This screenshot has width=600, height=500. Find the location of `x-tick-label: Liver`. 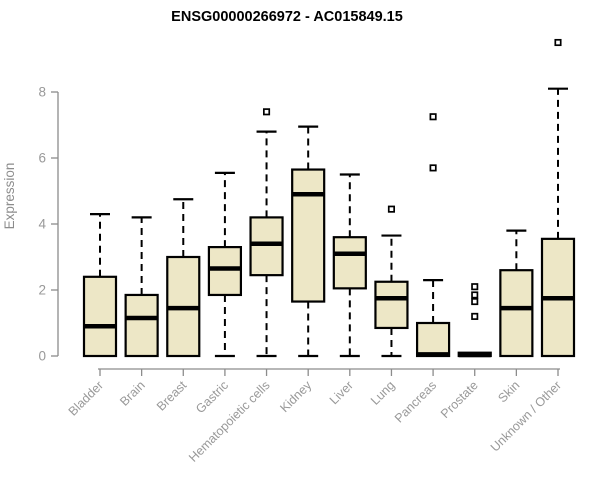

x-tick-label: Liver is located at coordinates (341, 392).